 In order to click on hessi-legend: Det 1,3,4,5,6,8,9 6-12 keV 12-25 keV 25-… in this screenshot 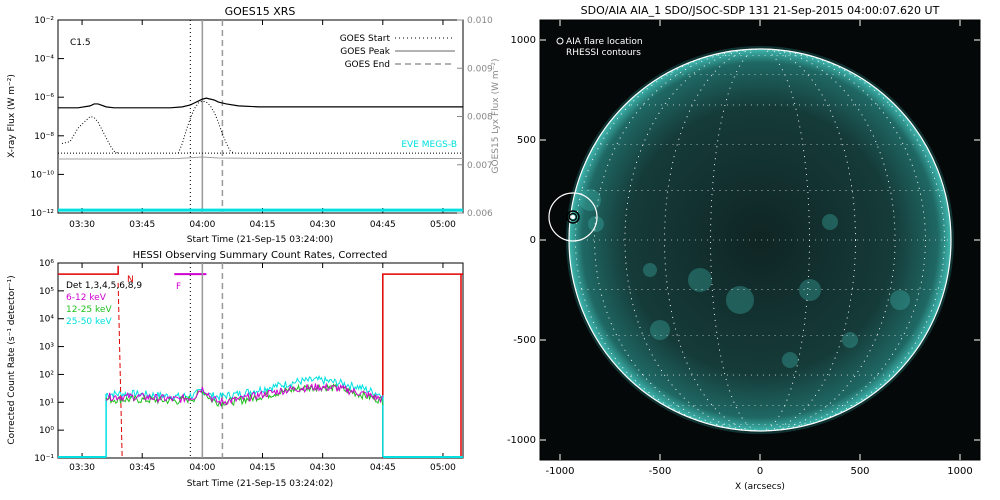, I will do `click(104, 304)`.